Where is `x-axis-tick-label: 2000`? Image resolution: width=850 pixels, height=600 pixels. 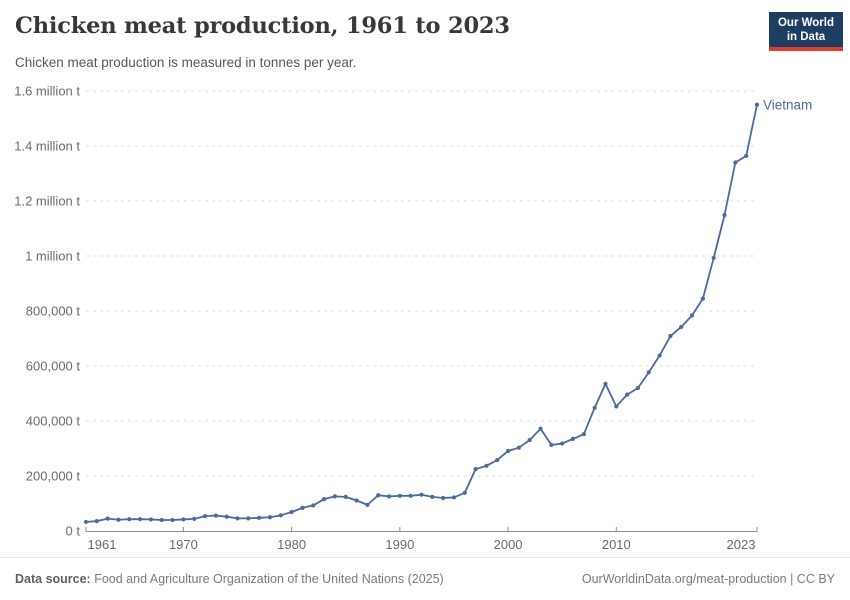
x-axis-tick-label: 2000 is located at coordinates (508, 544).